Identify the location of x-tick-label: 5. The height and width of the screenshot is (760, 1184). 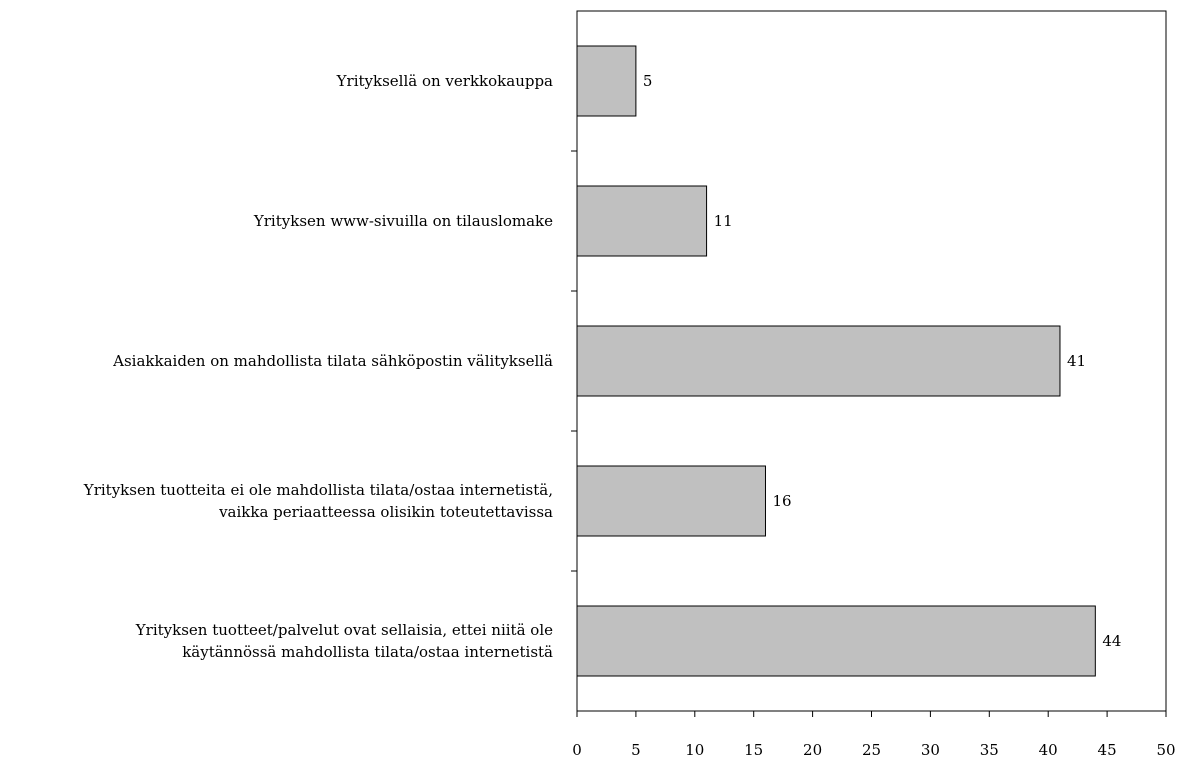
(636, 750).